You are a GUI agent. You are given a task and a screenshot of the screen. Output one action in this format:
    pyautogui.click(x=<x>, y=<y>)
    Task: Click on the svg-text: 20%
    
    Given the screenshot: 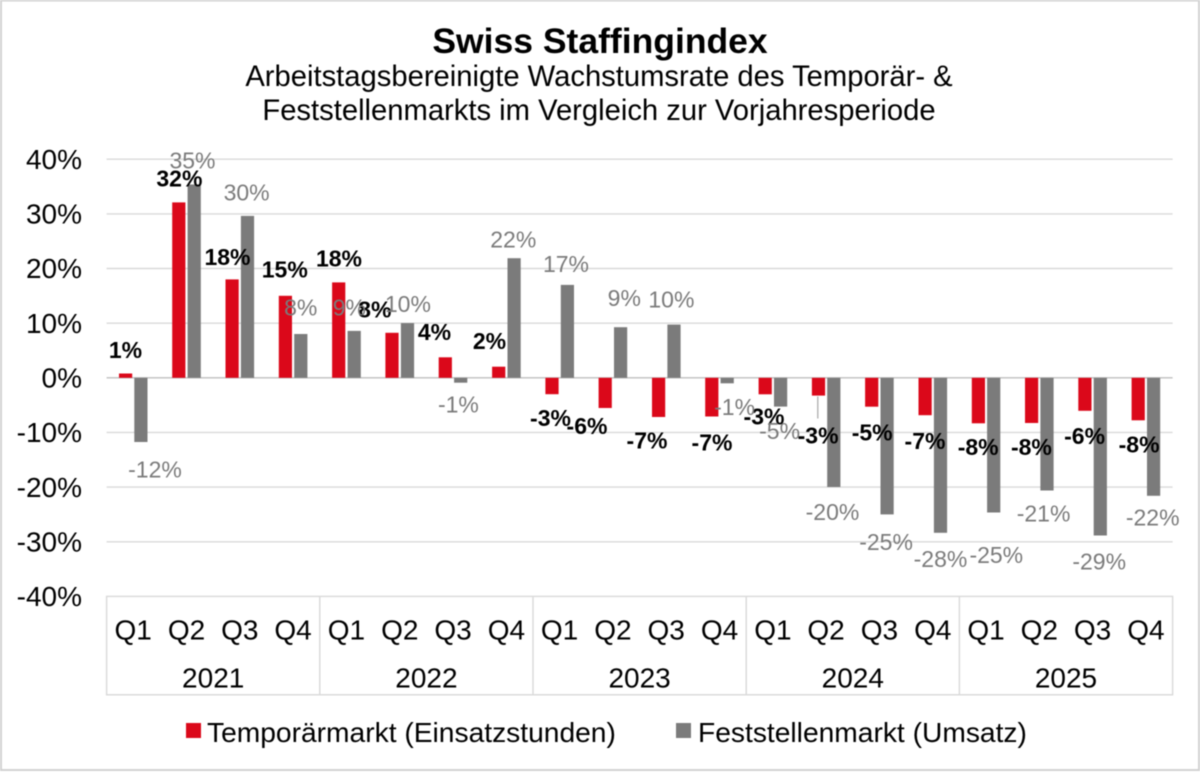 What is the action you would take?
    pyautogui.click(x=54, y=268)
    